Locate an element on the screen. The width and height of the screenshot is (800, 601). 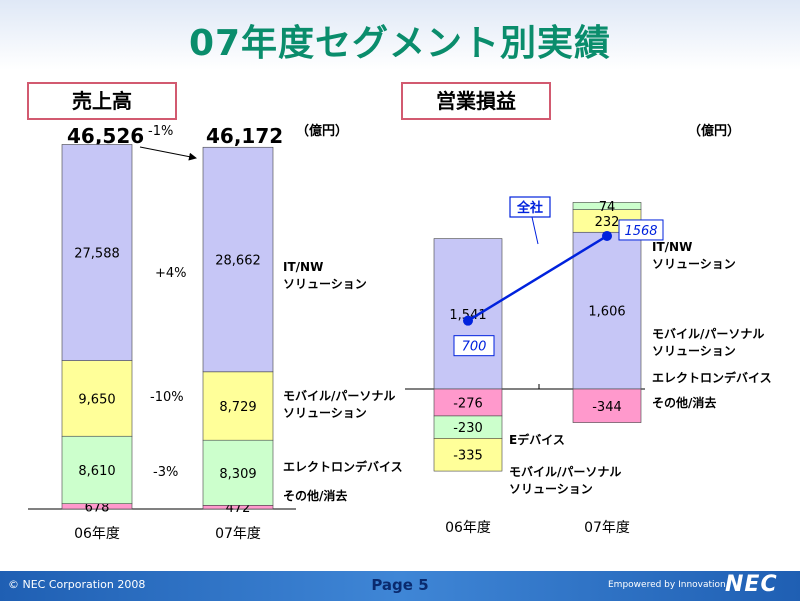
op-value-other-07: -344 is located at coordinates (607, 407).